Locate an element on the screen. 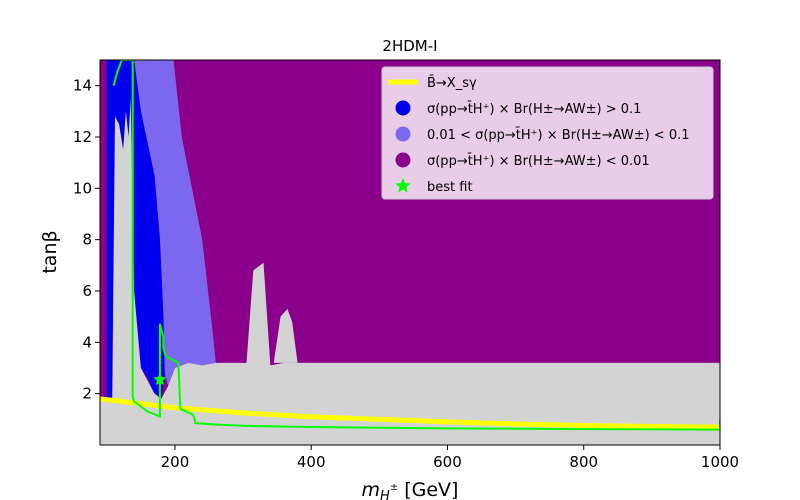  y-axis-label: tanβ is located at coordinates (50, 251).